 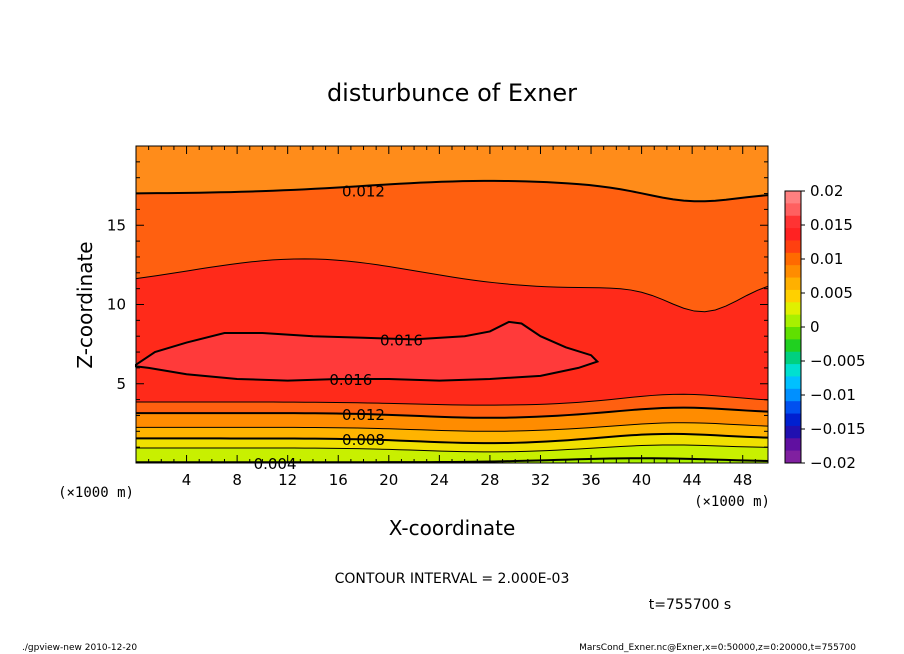 I want to click on contour-labels: 0.012 0.016 0.016 0.012 0.008 0.004, so click(x=338, y=327).